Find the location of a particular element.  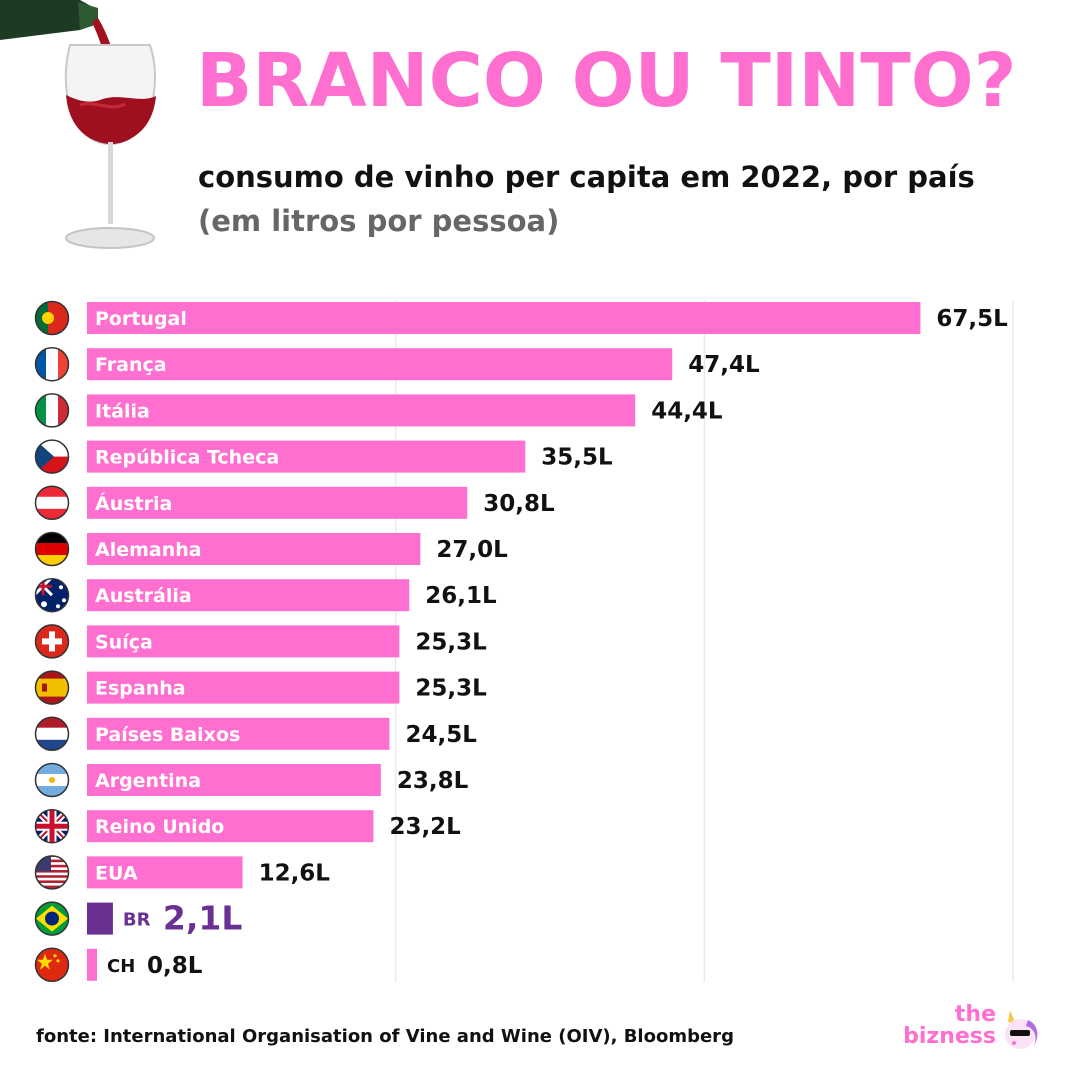

bar-suíça is located at coordinates (243, 641).